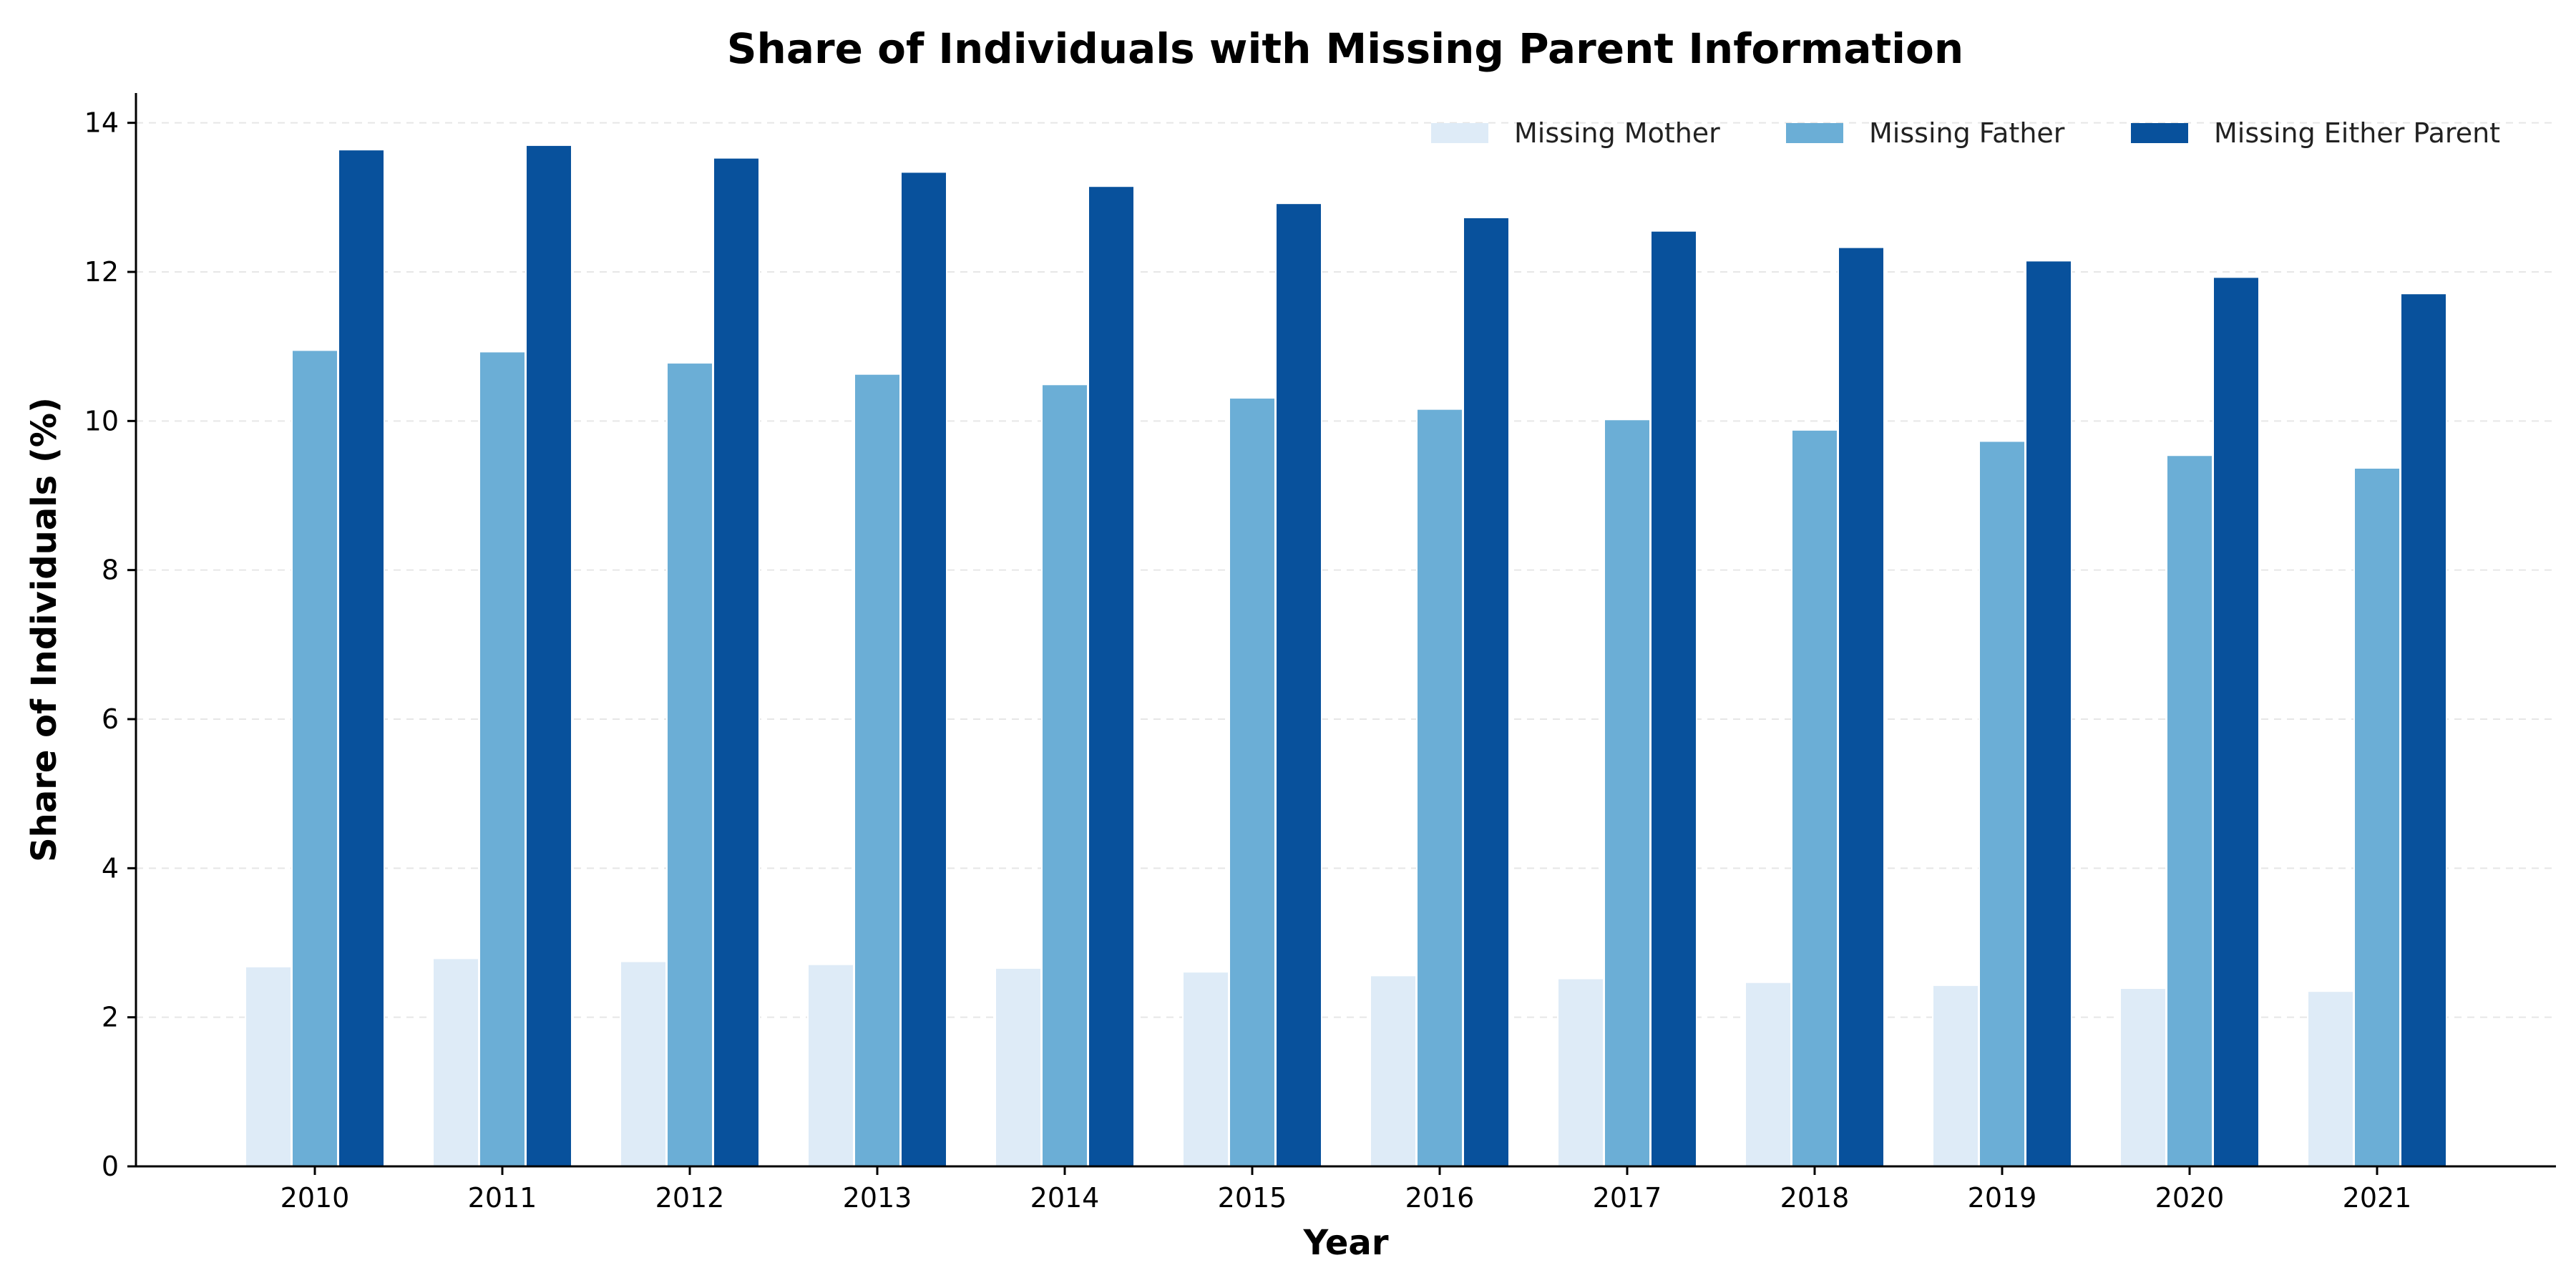 This screenshot has height=1288, width=2576. I want to click on y-tick-label: 10, so click(101, 420).